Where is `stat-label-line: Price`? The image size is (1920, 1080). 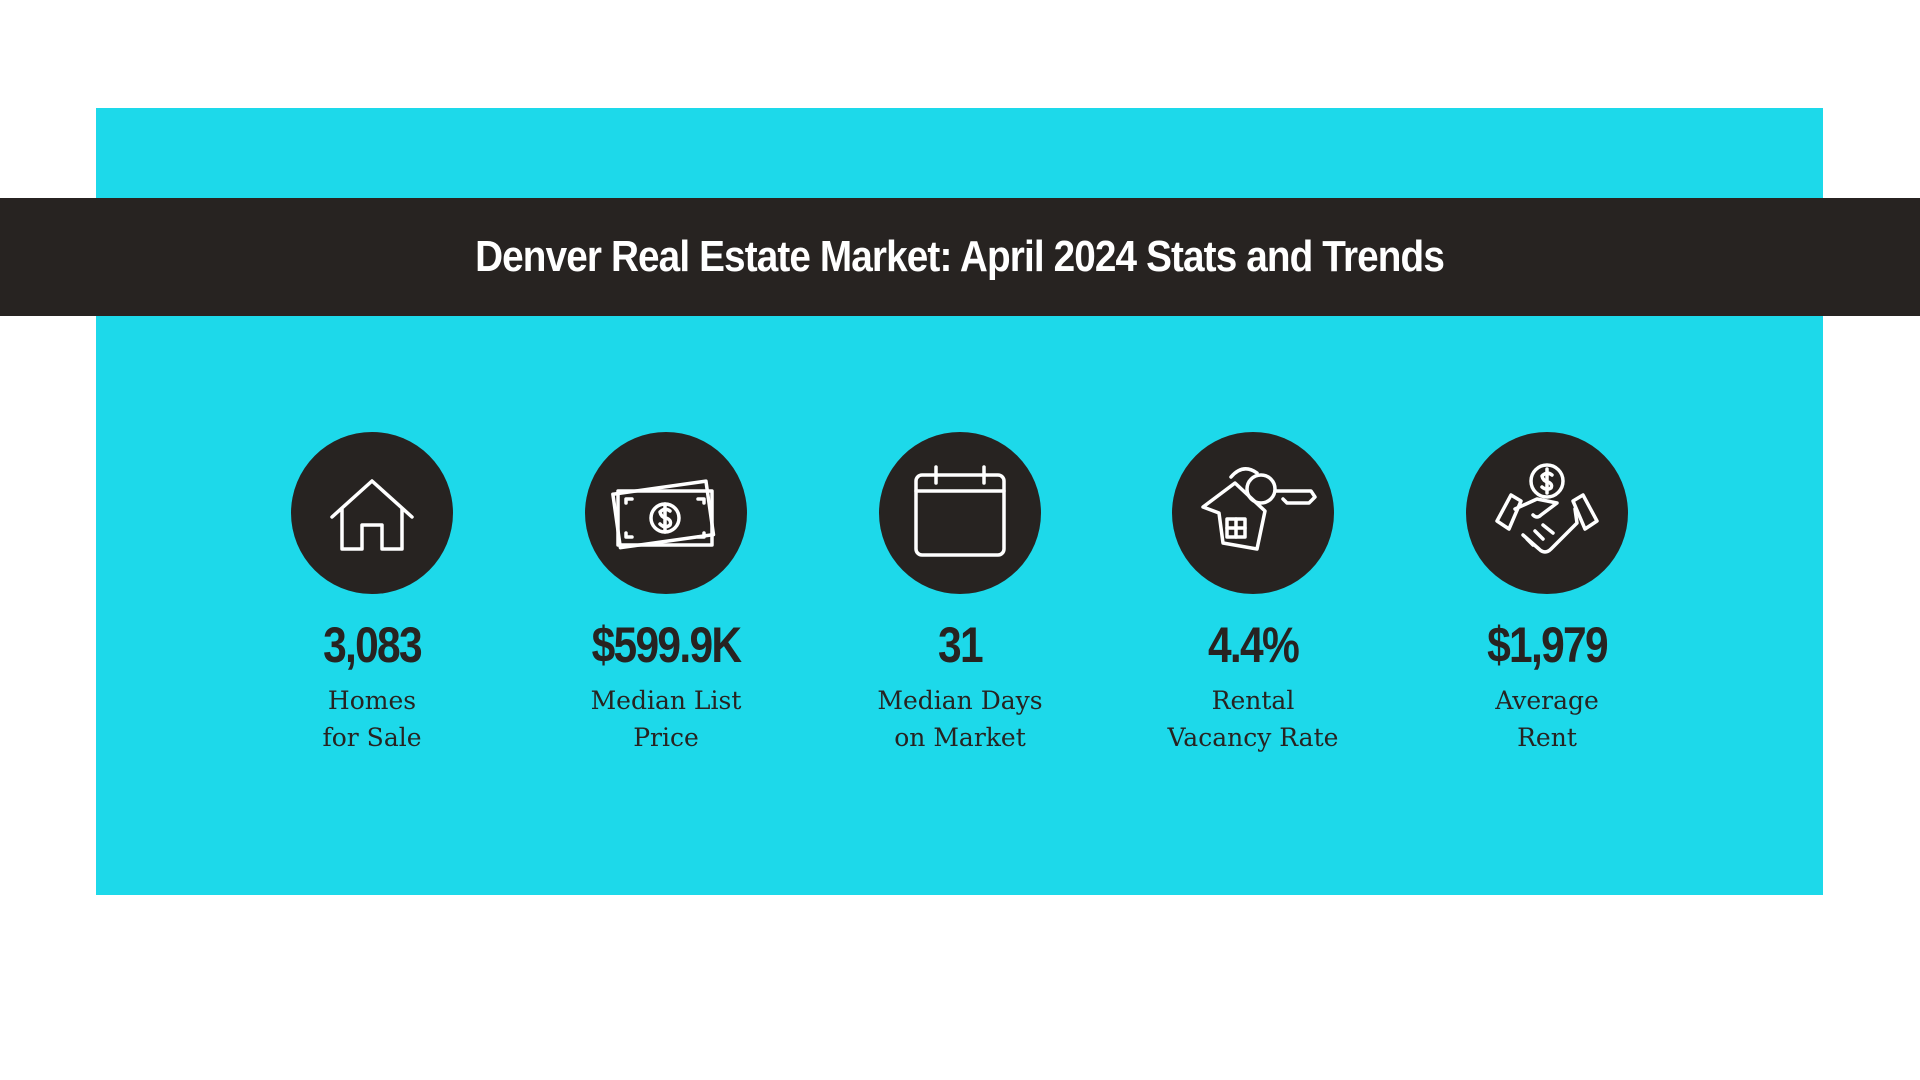
stat-label-line: Price is located at coordinates (666, 737).